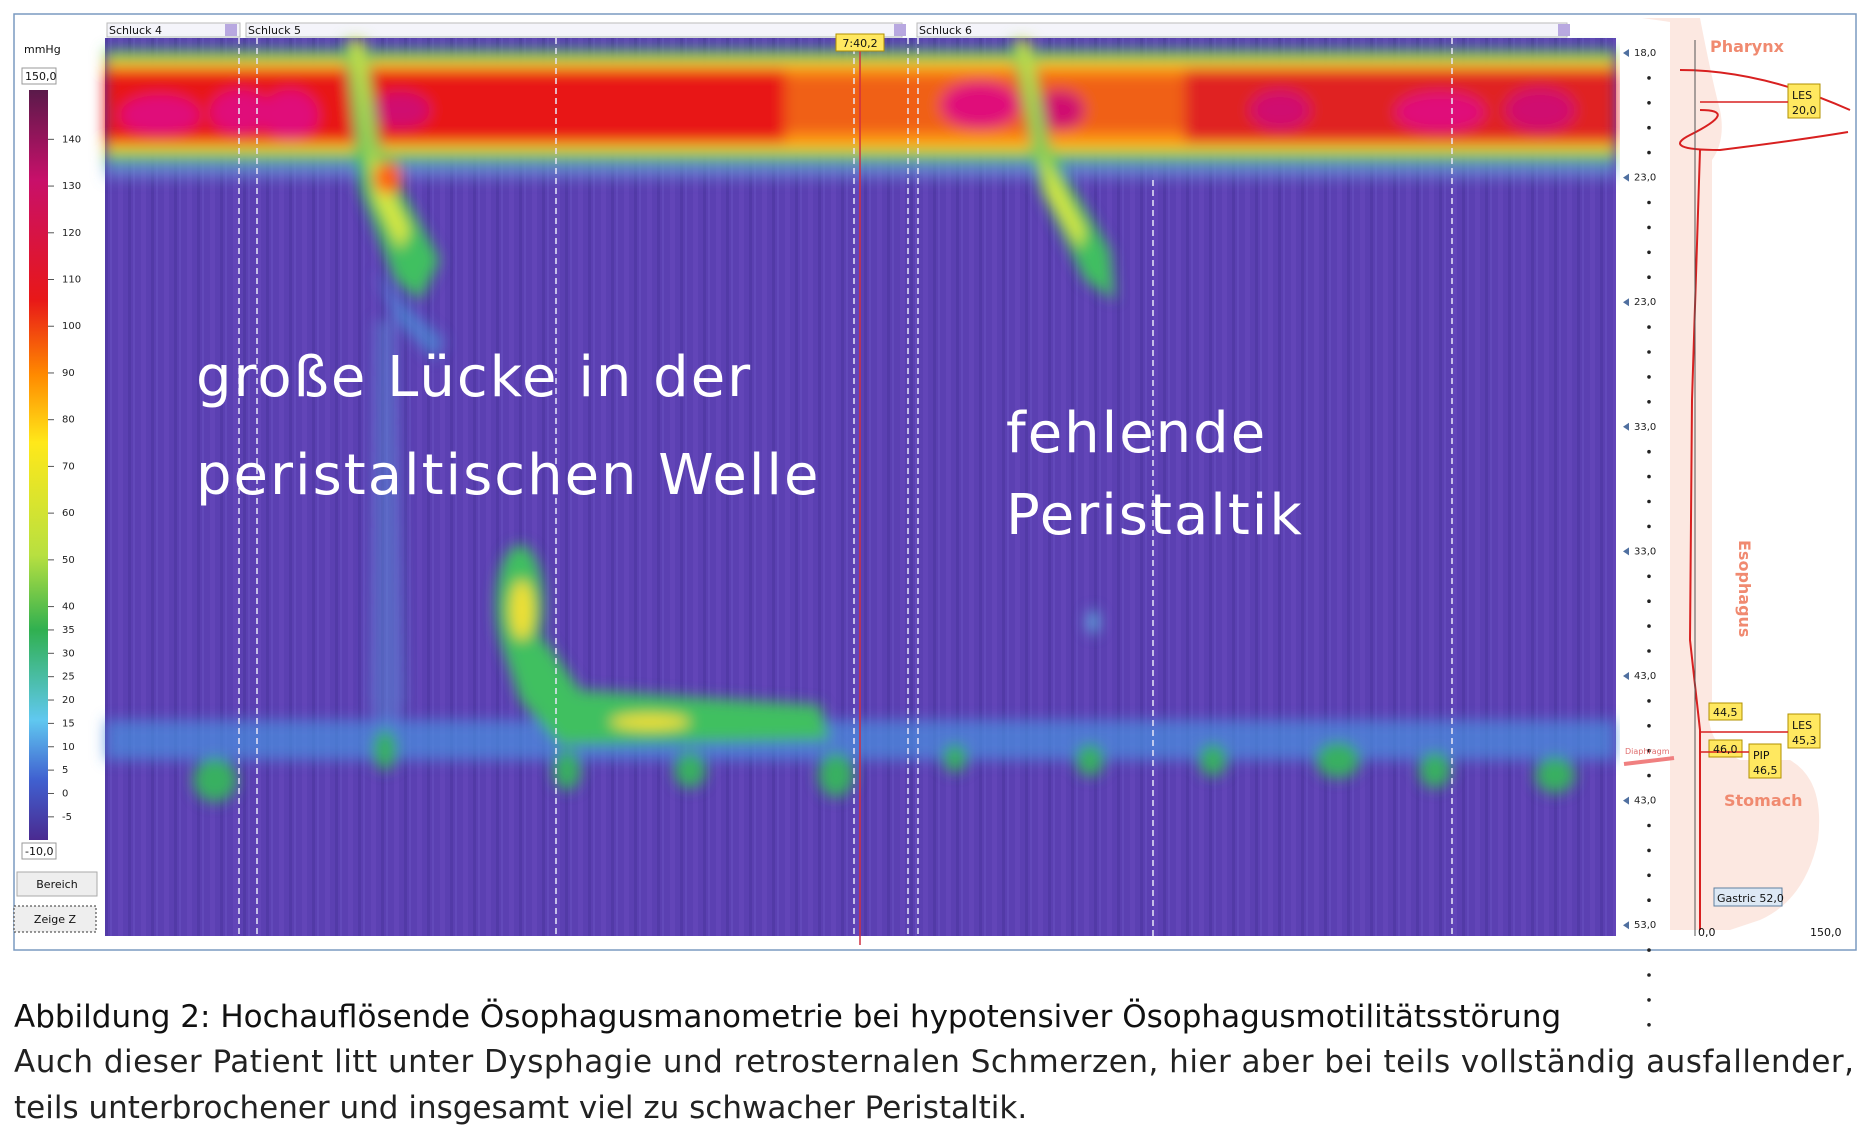 The height and width of the screenshot is (1146, 1871). Describe the element at coordinates (68, 607) in the screenshot. I see `scale-label: 40` at that location.